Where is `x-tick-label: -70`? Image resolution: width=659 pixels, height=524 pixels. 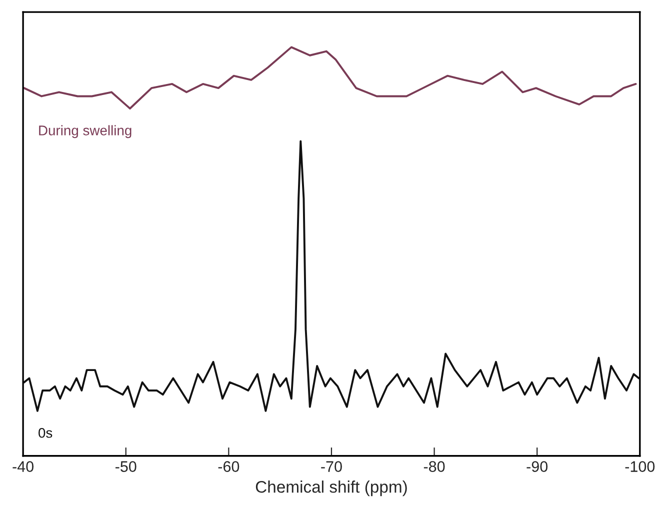
x-tick-label: -70 is located at coordinates (331, 466).